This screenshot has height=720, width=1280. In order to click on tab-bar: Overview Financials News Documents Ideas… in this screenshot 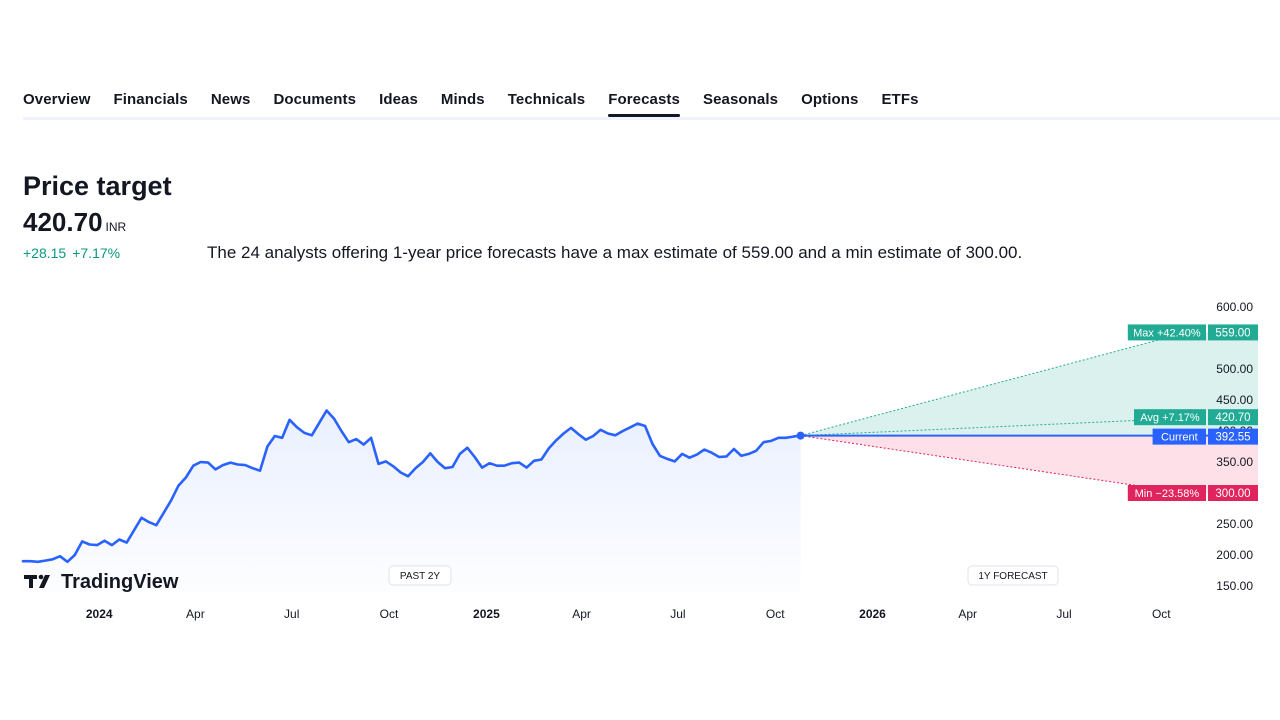, I will do `click(482, 101)`.